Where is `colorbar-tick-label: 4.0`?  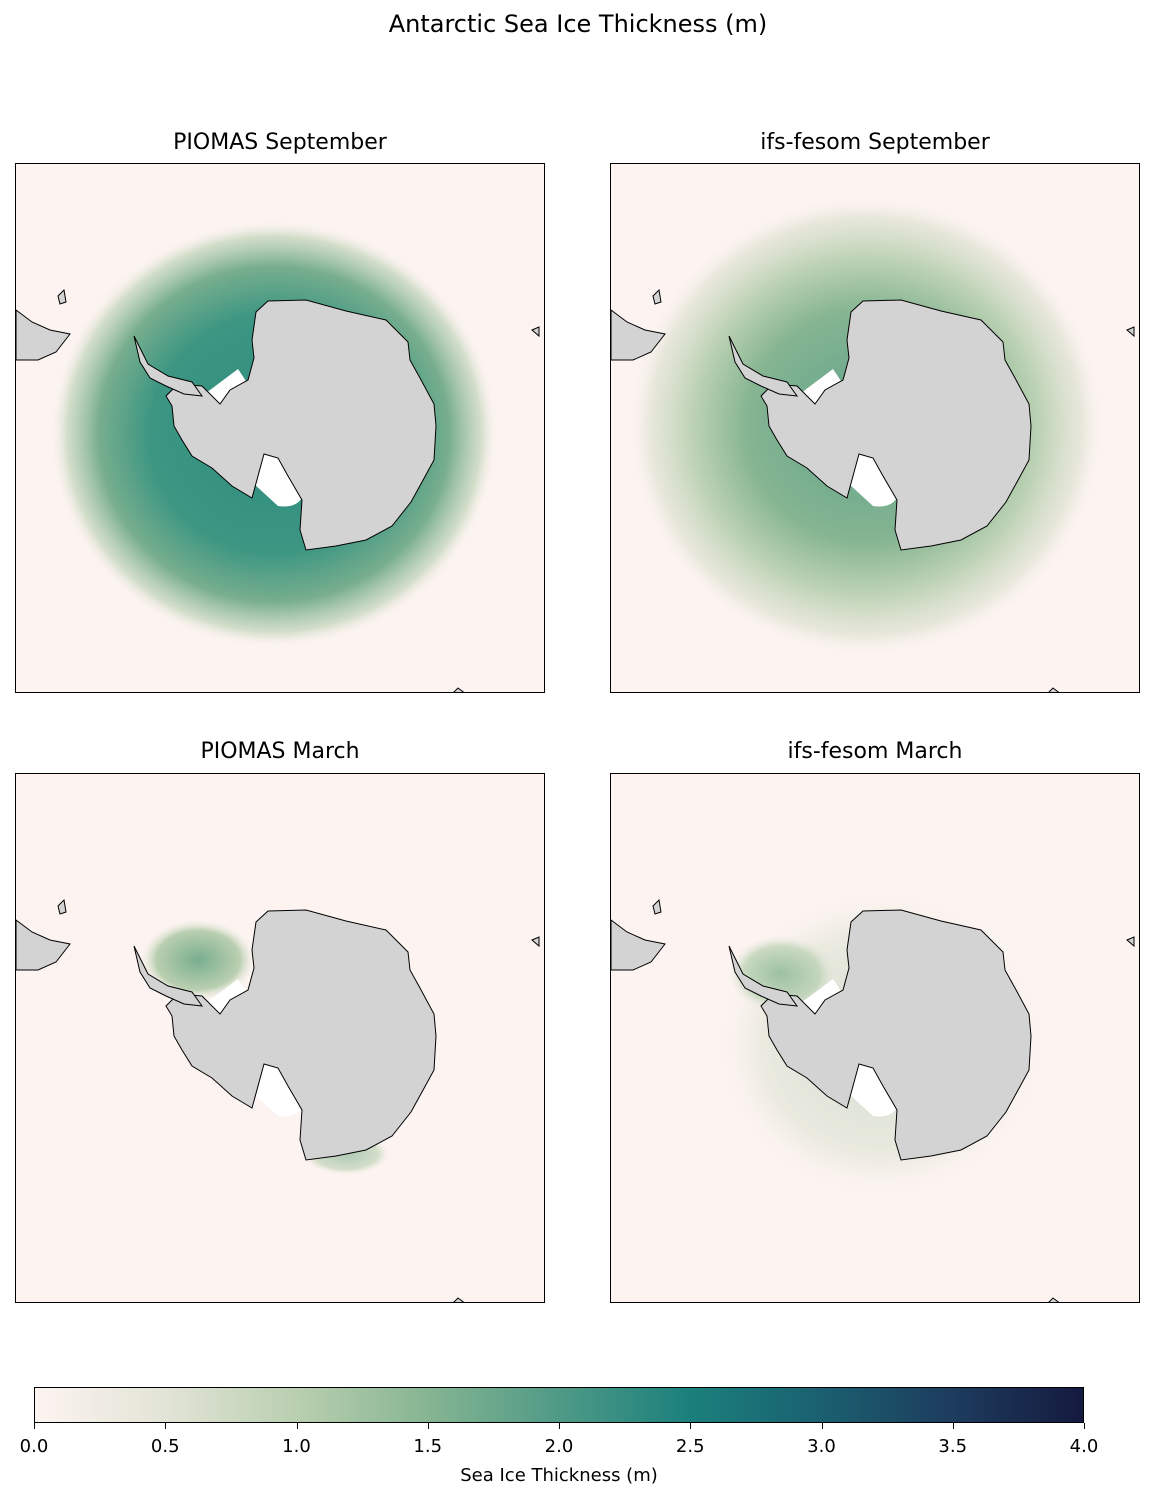
colorbar-tick-label: 4.0 is located at coordinates (1084, 1446).